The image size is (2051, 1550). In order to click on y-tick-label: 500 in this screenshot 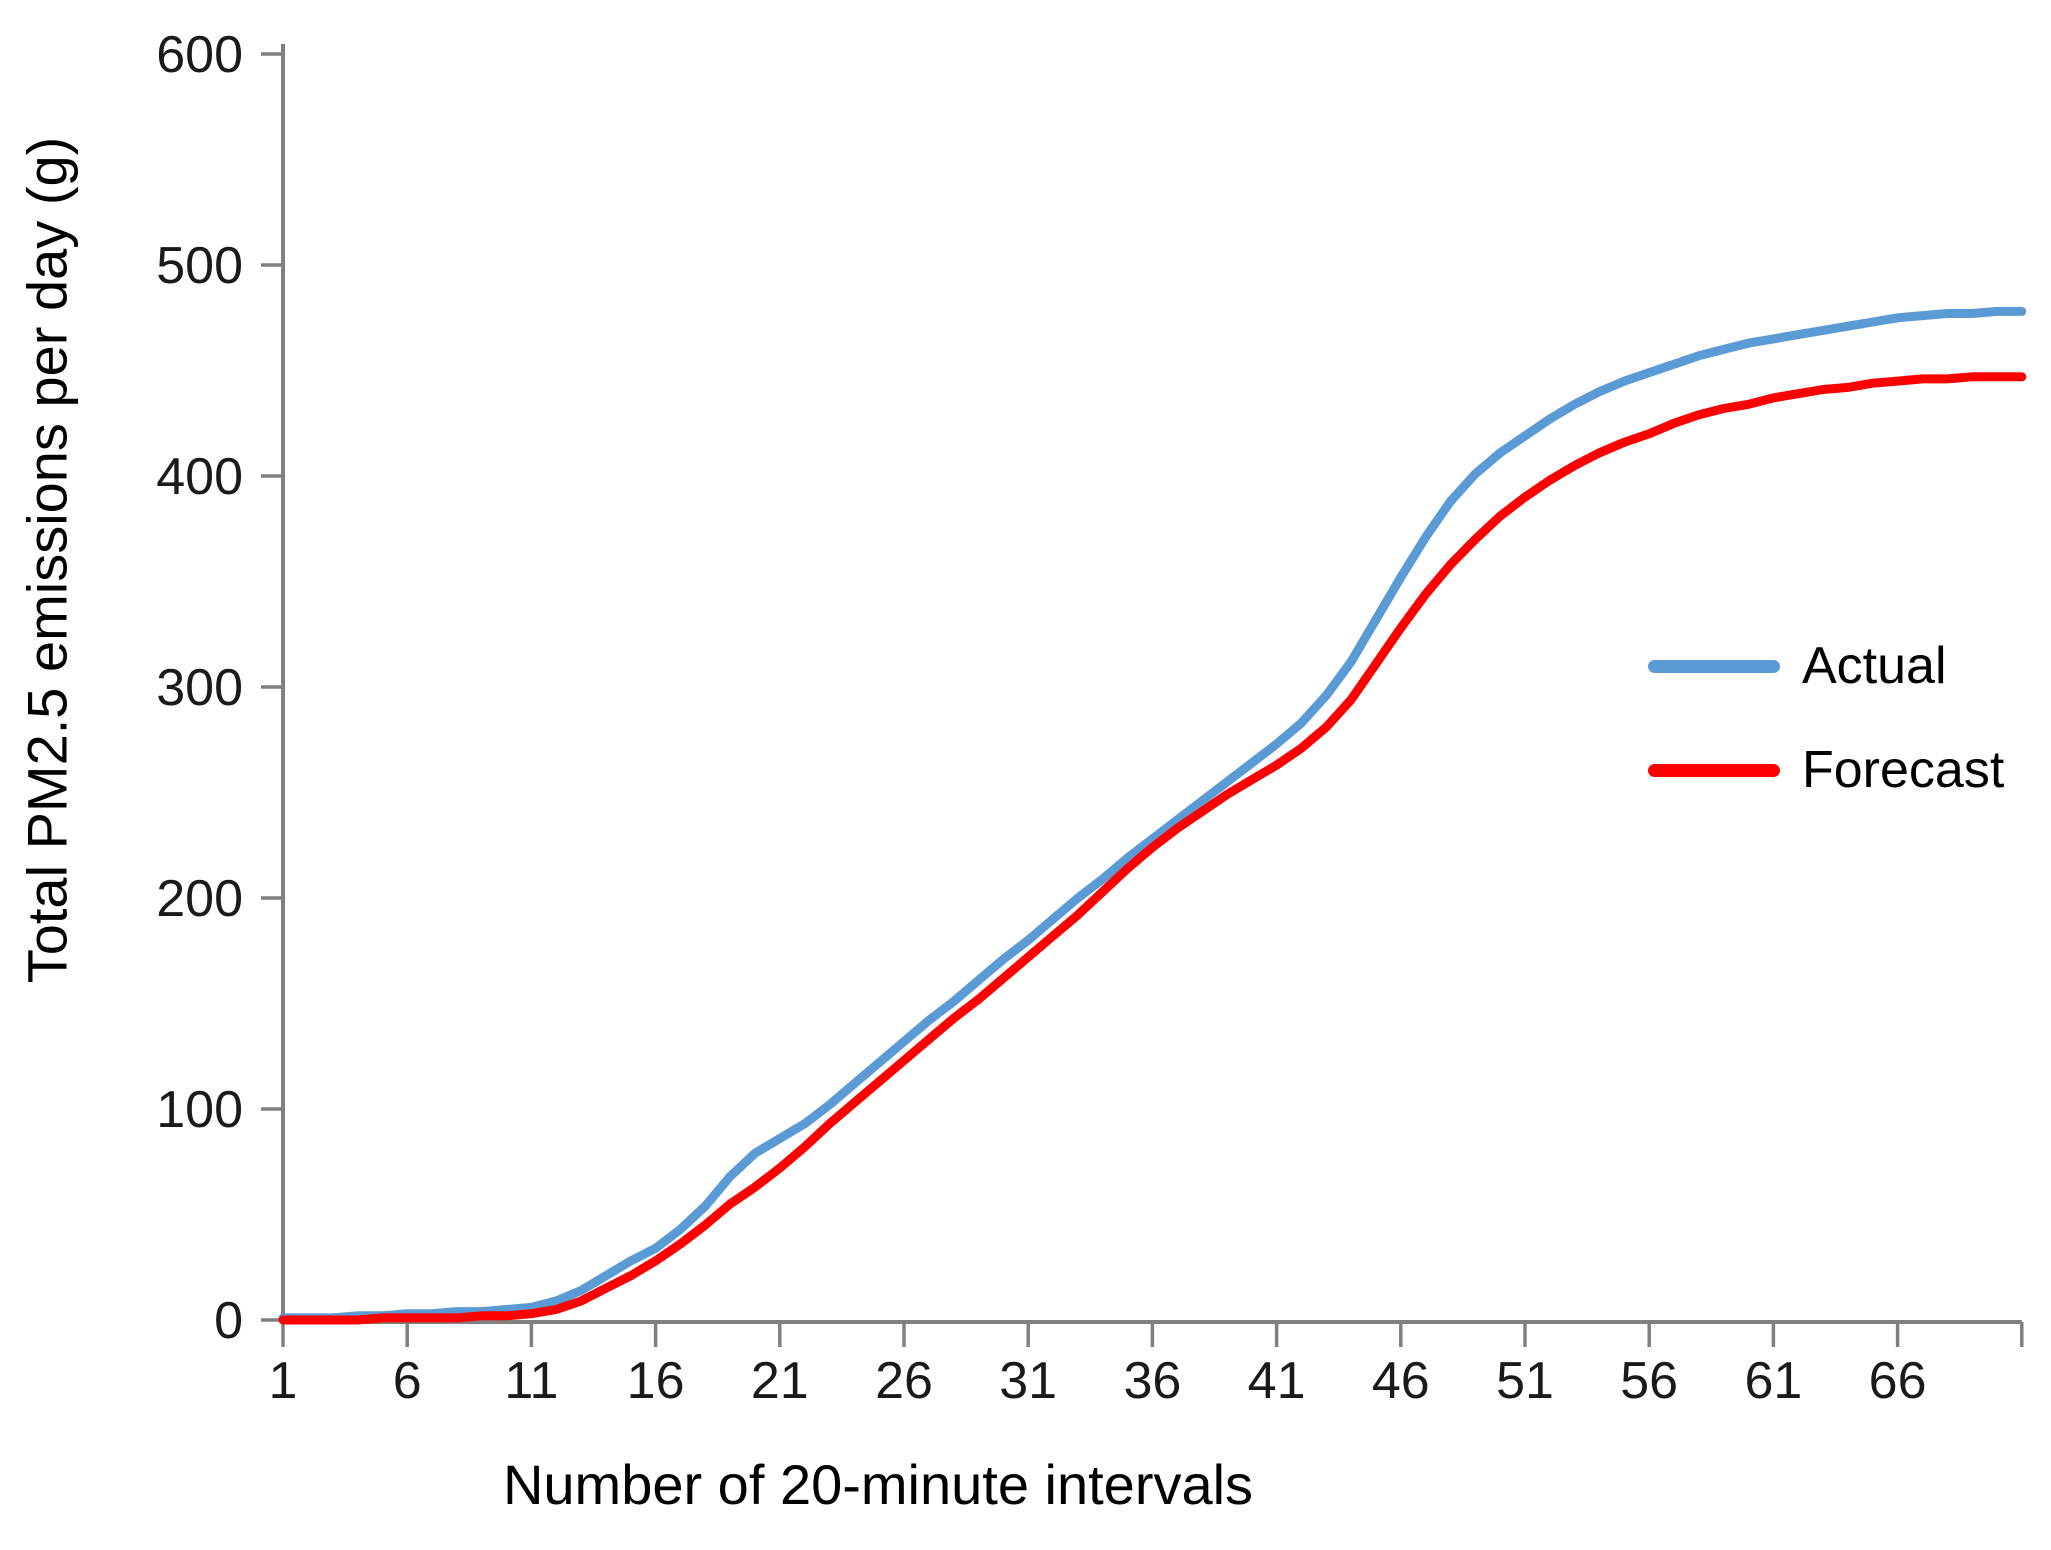, I will do `click(199, 266)`.